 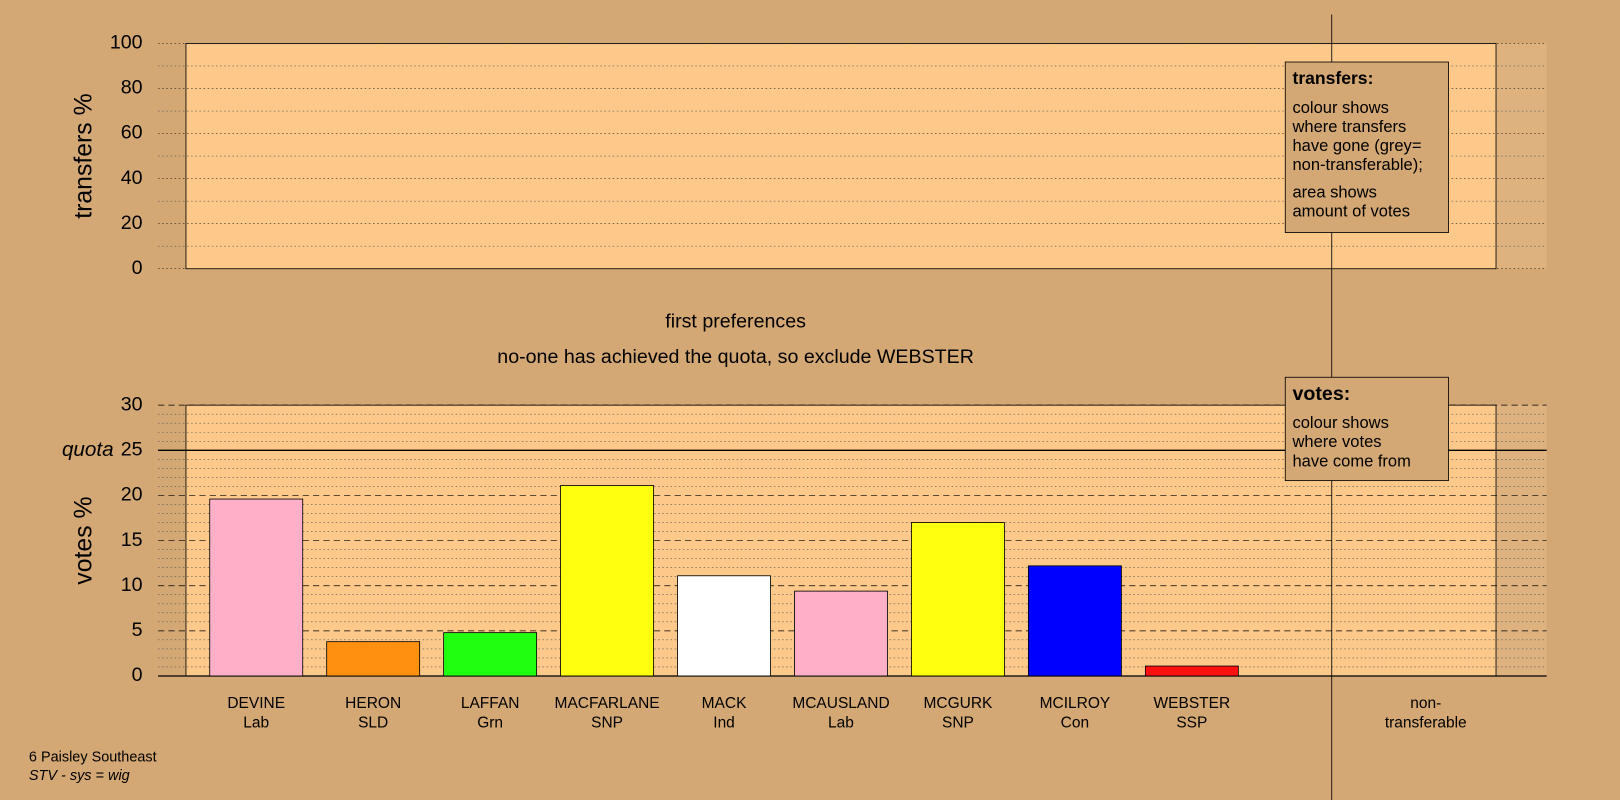 I want to click on x-tick-label: MCAUSLAND, so click(x=840, y=703).